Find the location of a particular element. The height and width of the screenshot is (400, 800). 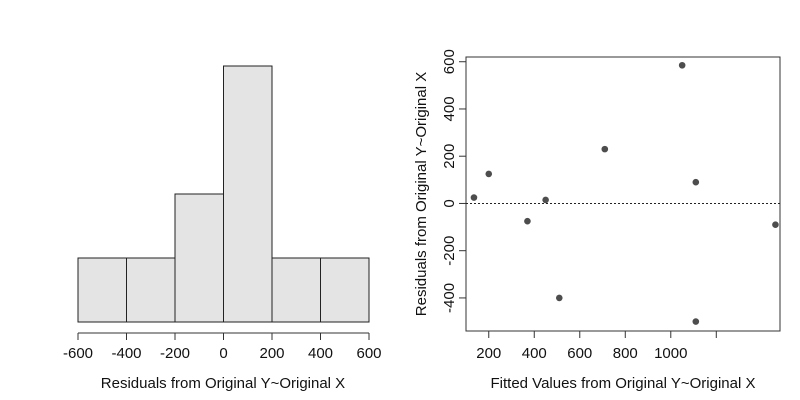

scatter-y-tick-label: 600 is located at coordinates (449, 61).